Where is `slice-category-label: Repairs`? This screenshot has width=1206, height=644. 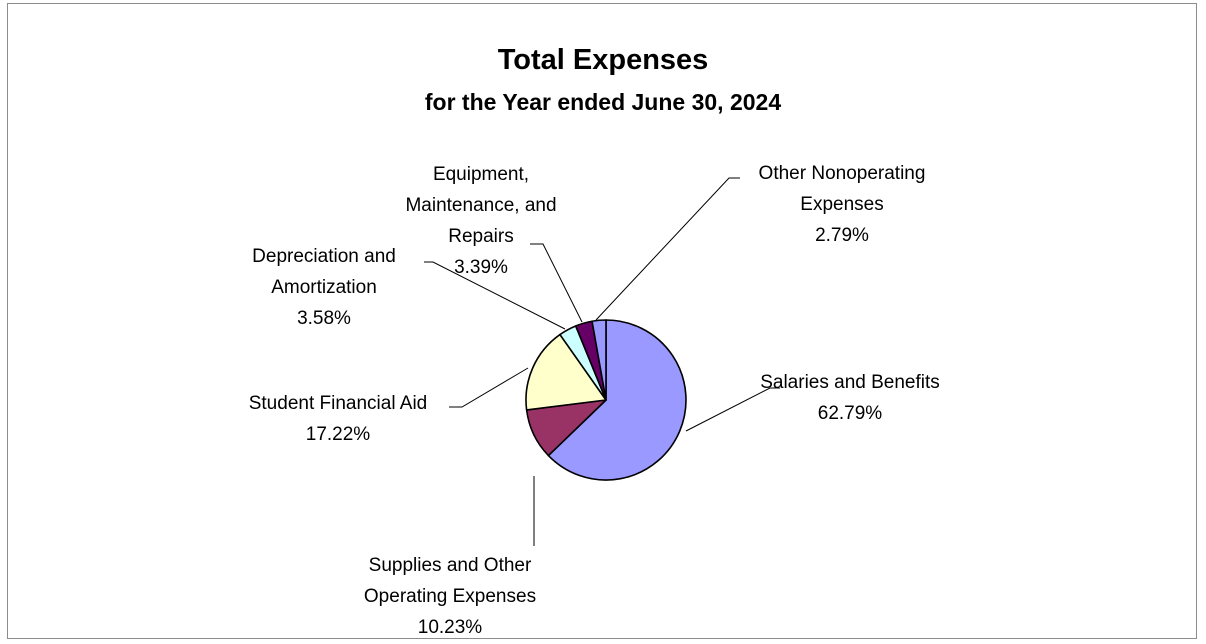 slice-category-label: Repairs is located at coordinates (480, 236).